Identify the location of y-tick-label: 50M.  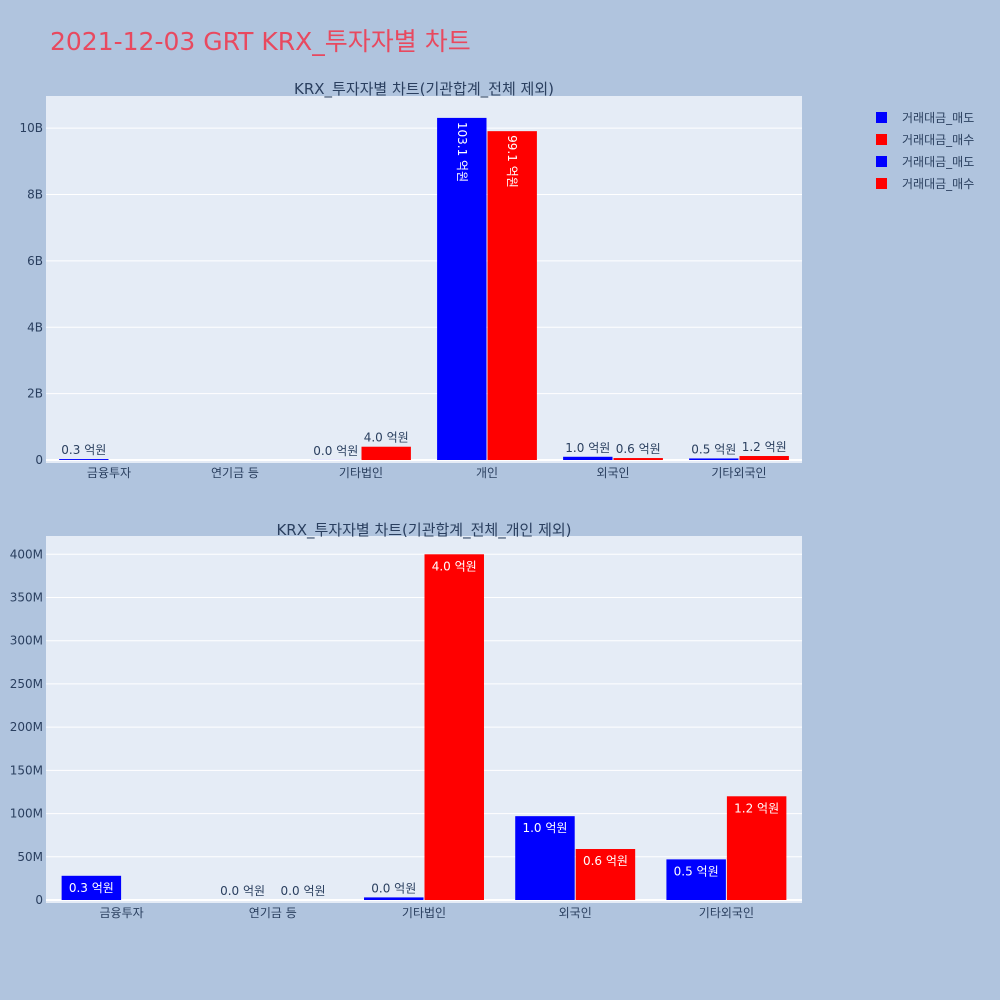
(30, 857).